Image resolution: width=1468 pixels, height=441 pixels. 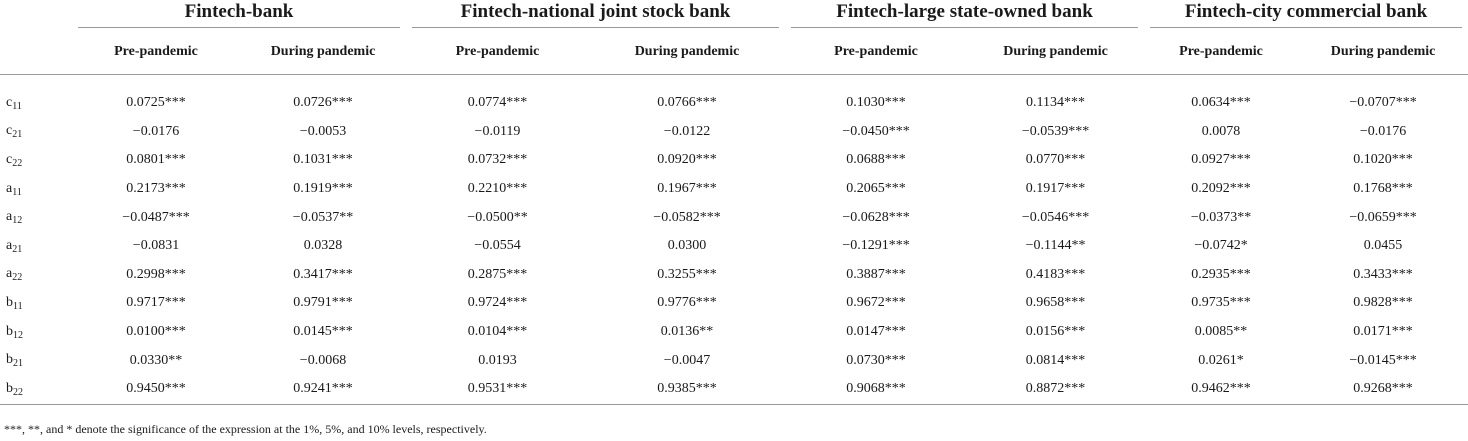 I want to click on coefficient-cell: 0.0725***, so click(x=156, y=103).